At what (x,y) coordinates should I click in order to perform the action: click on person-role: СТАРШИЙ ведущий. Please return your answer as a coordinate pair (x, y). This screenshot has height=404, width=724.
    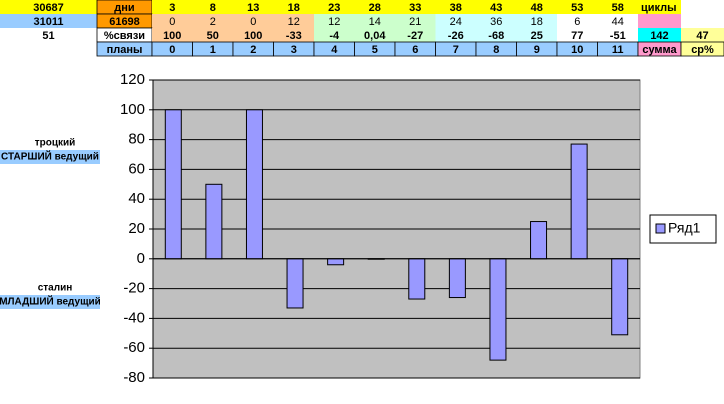
    Looking at the image, I should click on (50, 156).